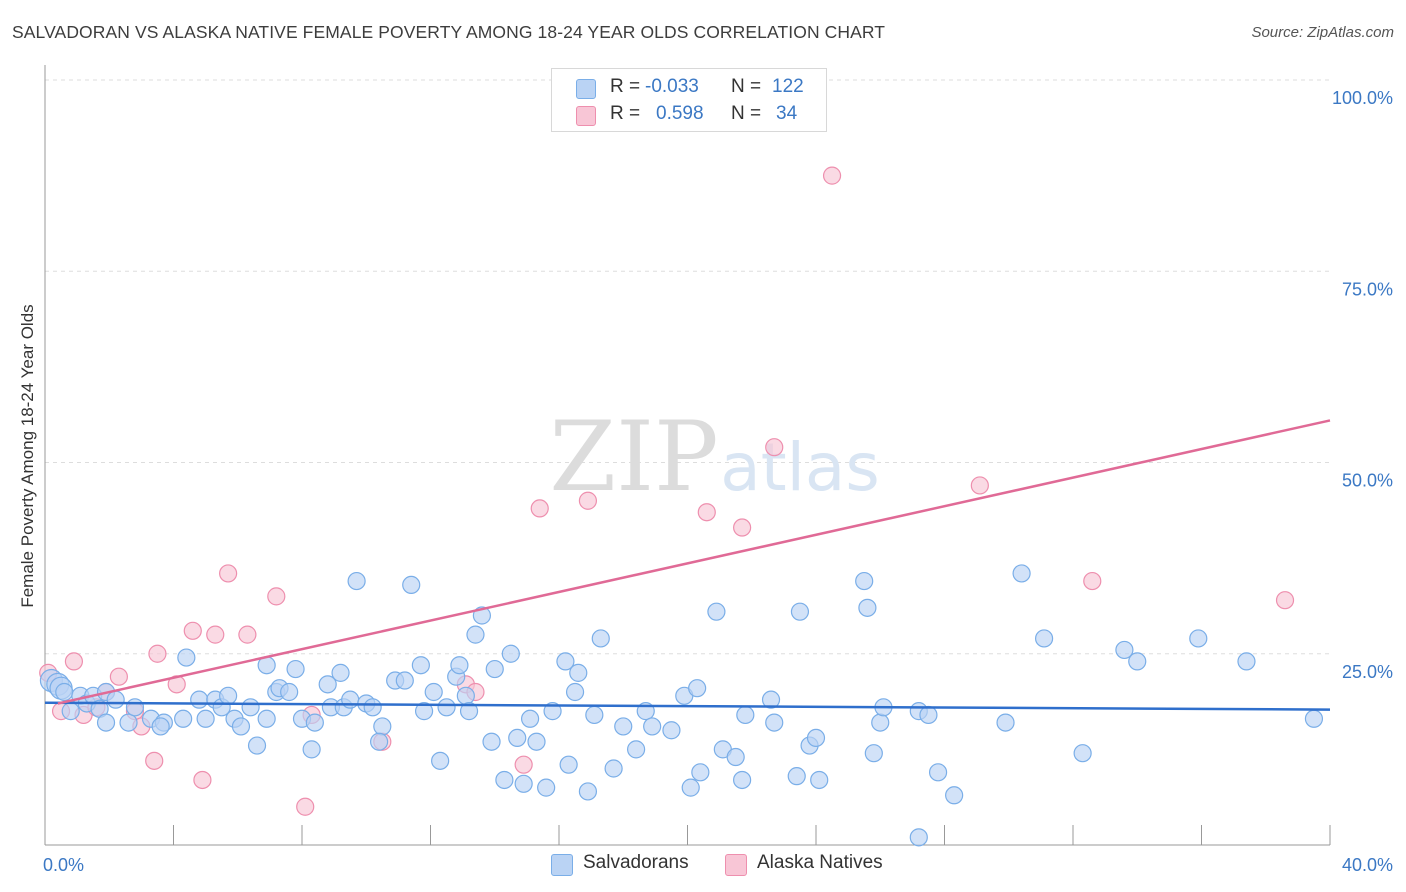 The image size is (1406, 892). I want to click on salvadorans-trend-line, so click(687, 706).